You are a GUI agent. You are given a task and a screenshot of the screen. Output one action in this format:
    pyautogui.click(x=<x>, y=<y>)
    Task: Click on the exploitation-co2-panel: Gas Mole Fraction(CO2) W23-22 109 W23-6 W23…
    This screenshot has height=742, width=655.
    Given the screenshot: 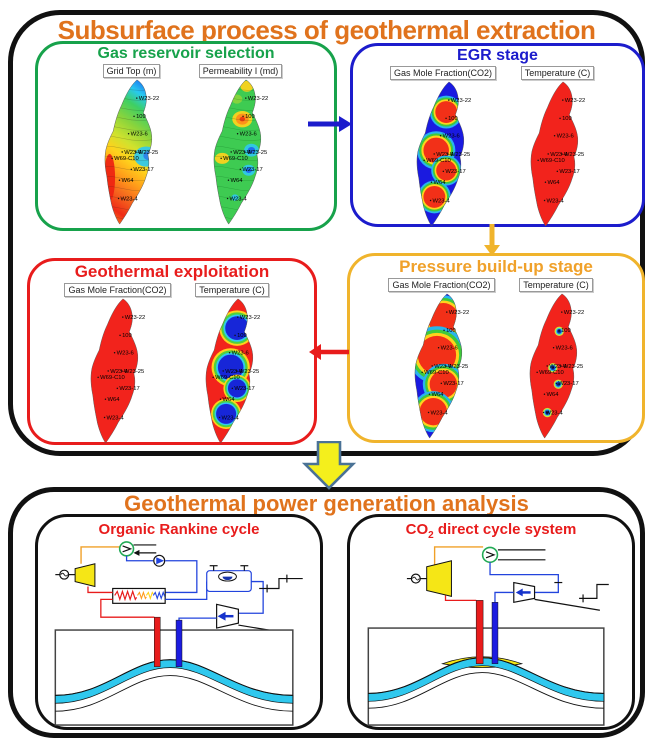 What is the action you would take?
    pyautogui.click(x=117, y=363)
    